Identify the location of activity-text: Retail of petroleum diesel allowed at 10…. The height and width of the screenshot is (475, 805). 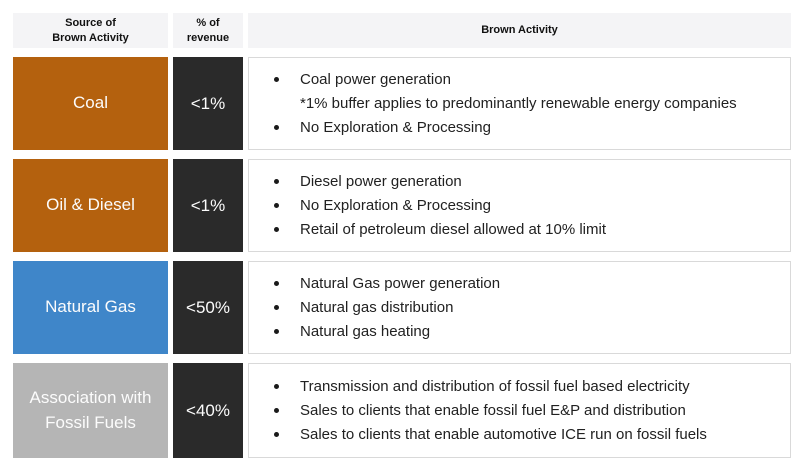
(453, 229).